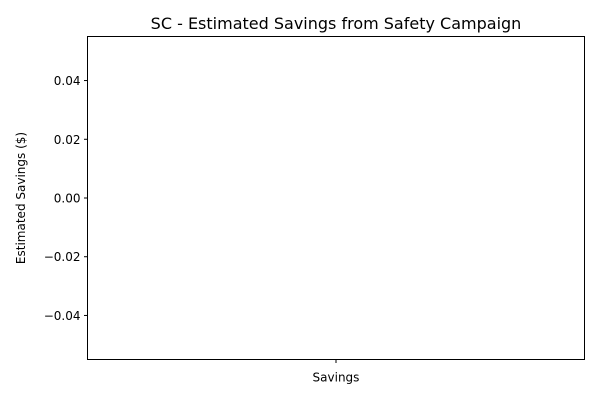 Image resolution: width=600 pixels, height=400 pixels. Describe the element at coordinates (67, 81) in the screenshot. I see `y-tick-label: 0.04` at that location.